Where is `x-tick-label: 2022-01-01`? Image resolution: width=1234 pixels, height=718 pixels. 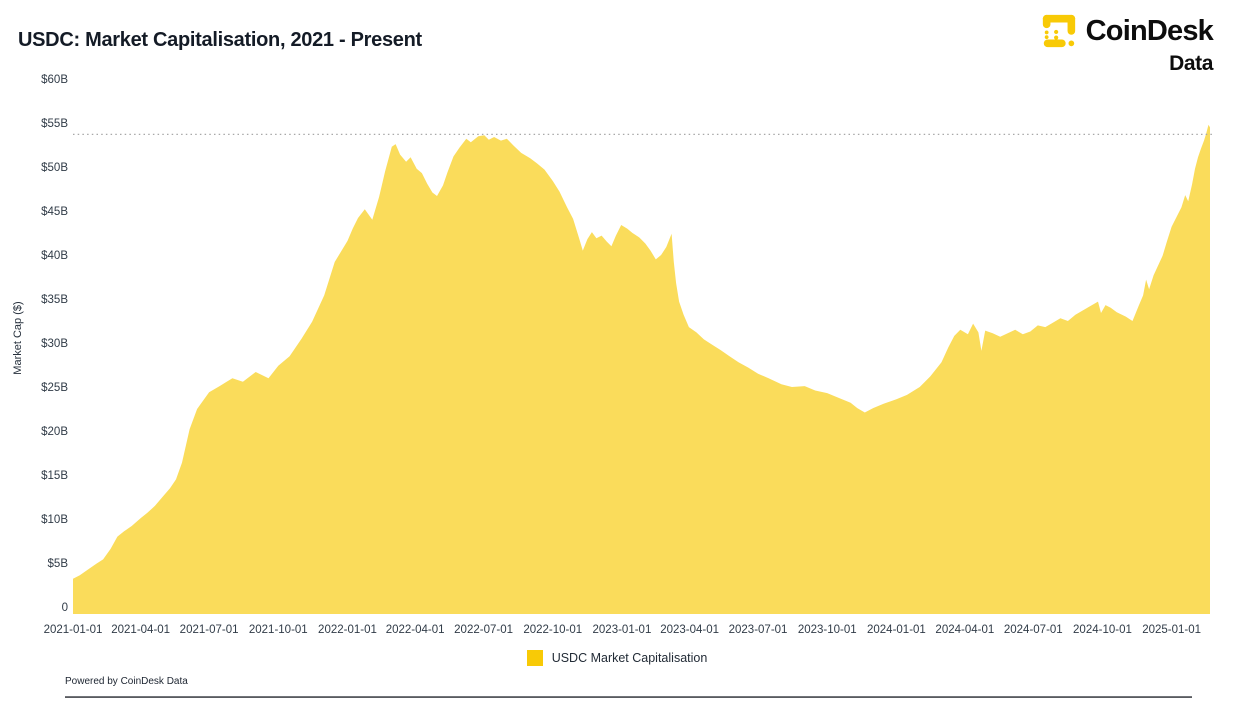 x-tick-label: 2022-01-01 is located at coordinates (347, 630).